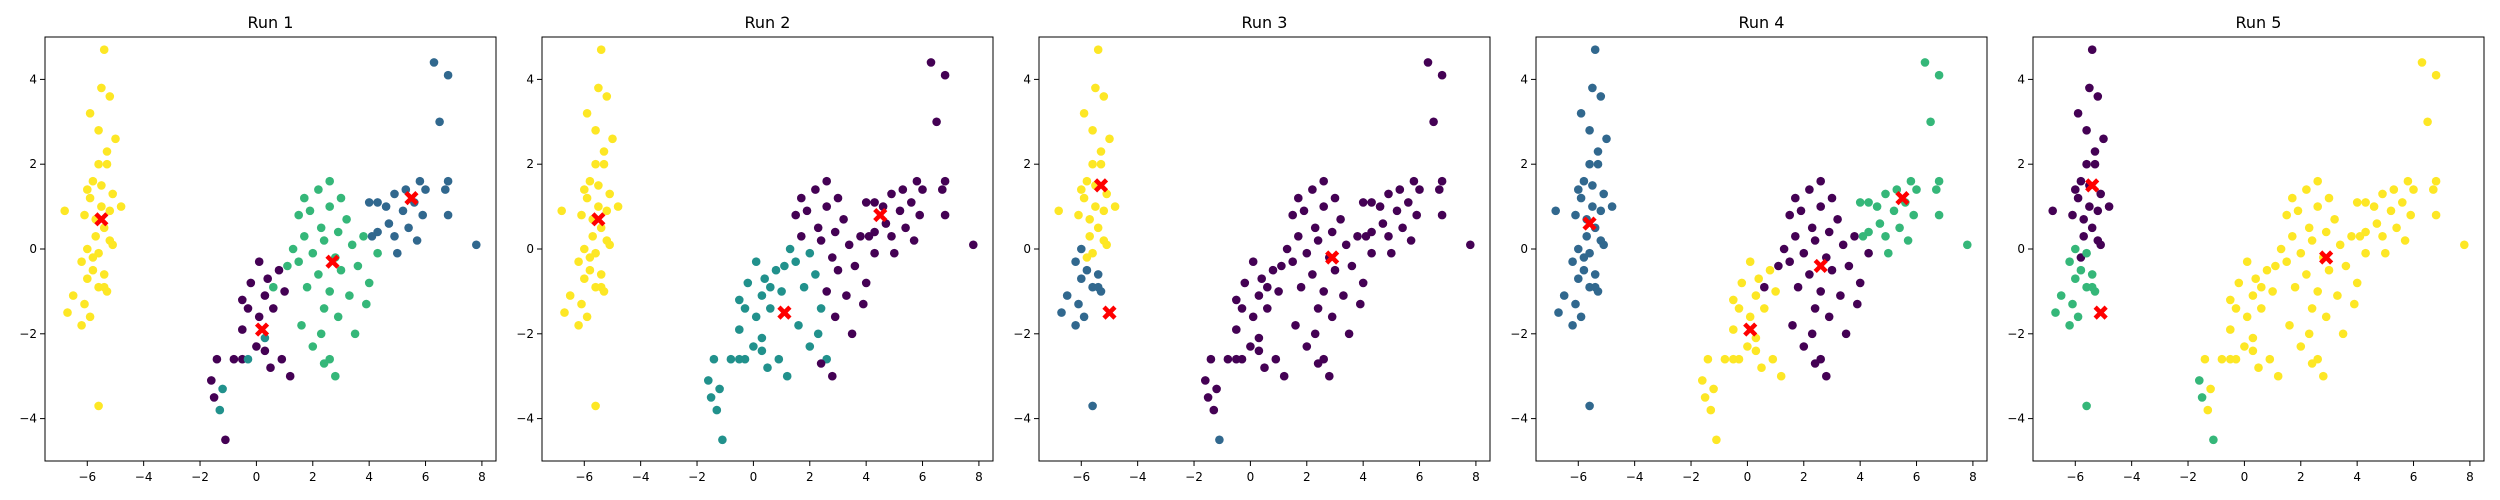  Describe the element at coordinates (1589, 223) in the screenshot. I see `centroid-marker` at that location.